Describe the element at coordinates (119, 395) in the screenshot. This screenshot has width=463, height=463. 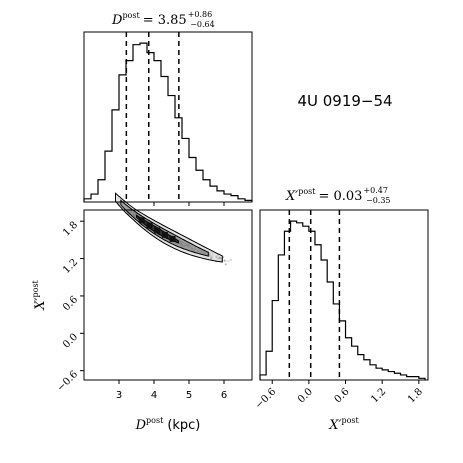
I see `joint-xtick-label-1: 3` at that location.